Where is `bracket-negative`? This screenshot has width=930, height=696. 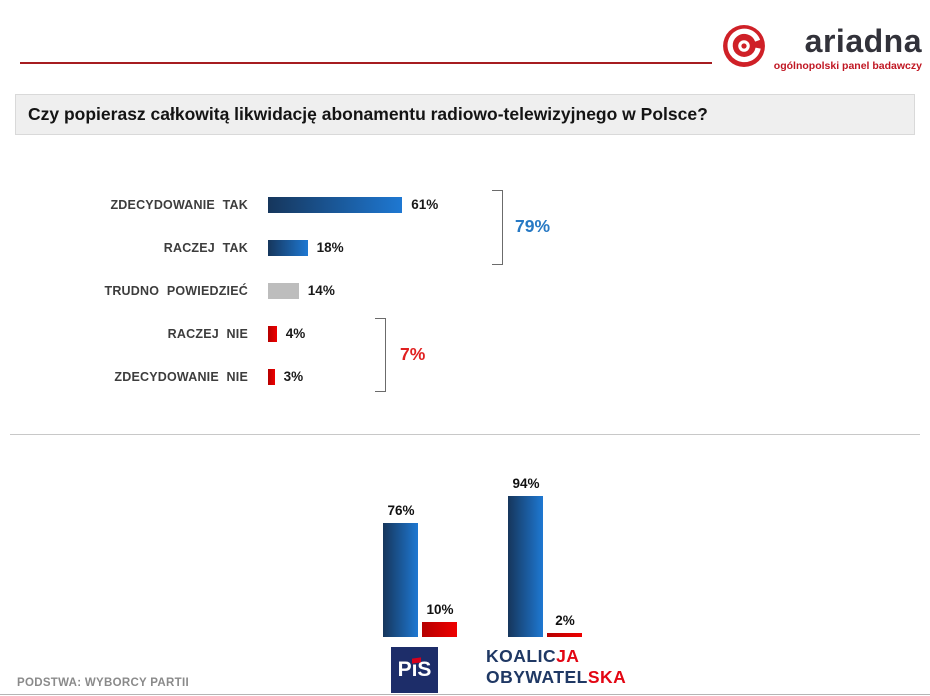
bracket-negative is located at coordinates (380, 355).